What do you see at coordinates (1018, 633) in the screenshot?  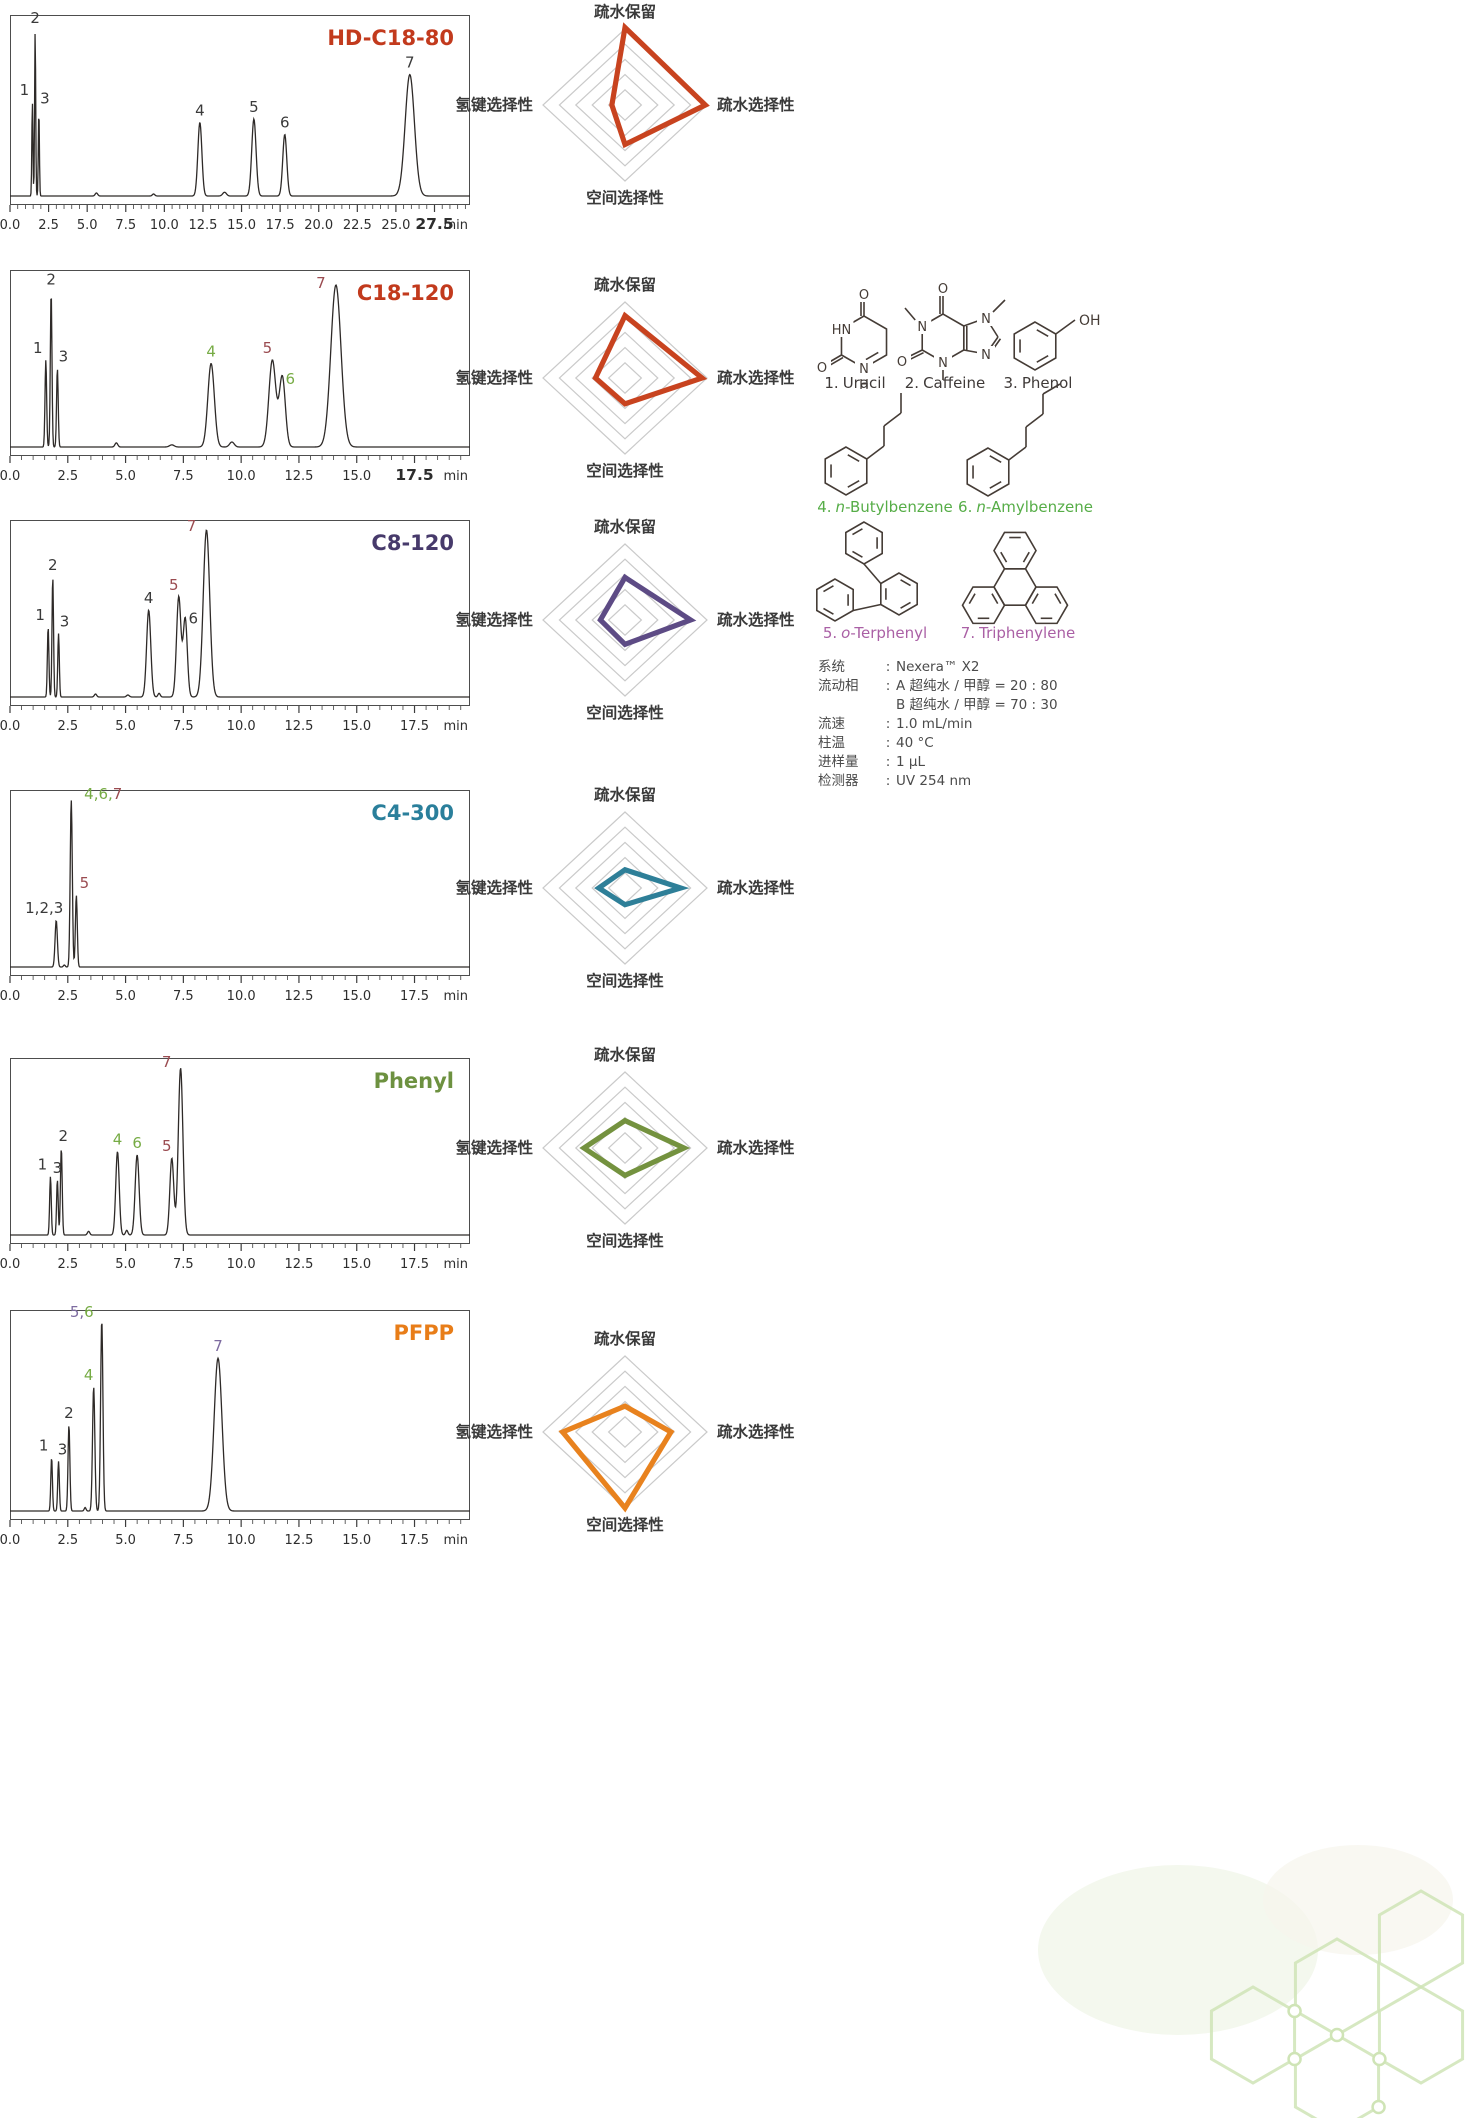 I see `caption-triphenylene: 7. Triphenylene` at bounding box center [1018, 633].